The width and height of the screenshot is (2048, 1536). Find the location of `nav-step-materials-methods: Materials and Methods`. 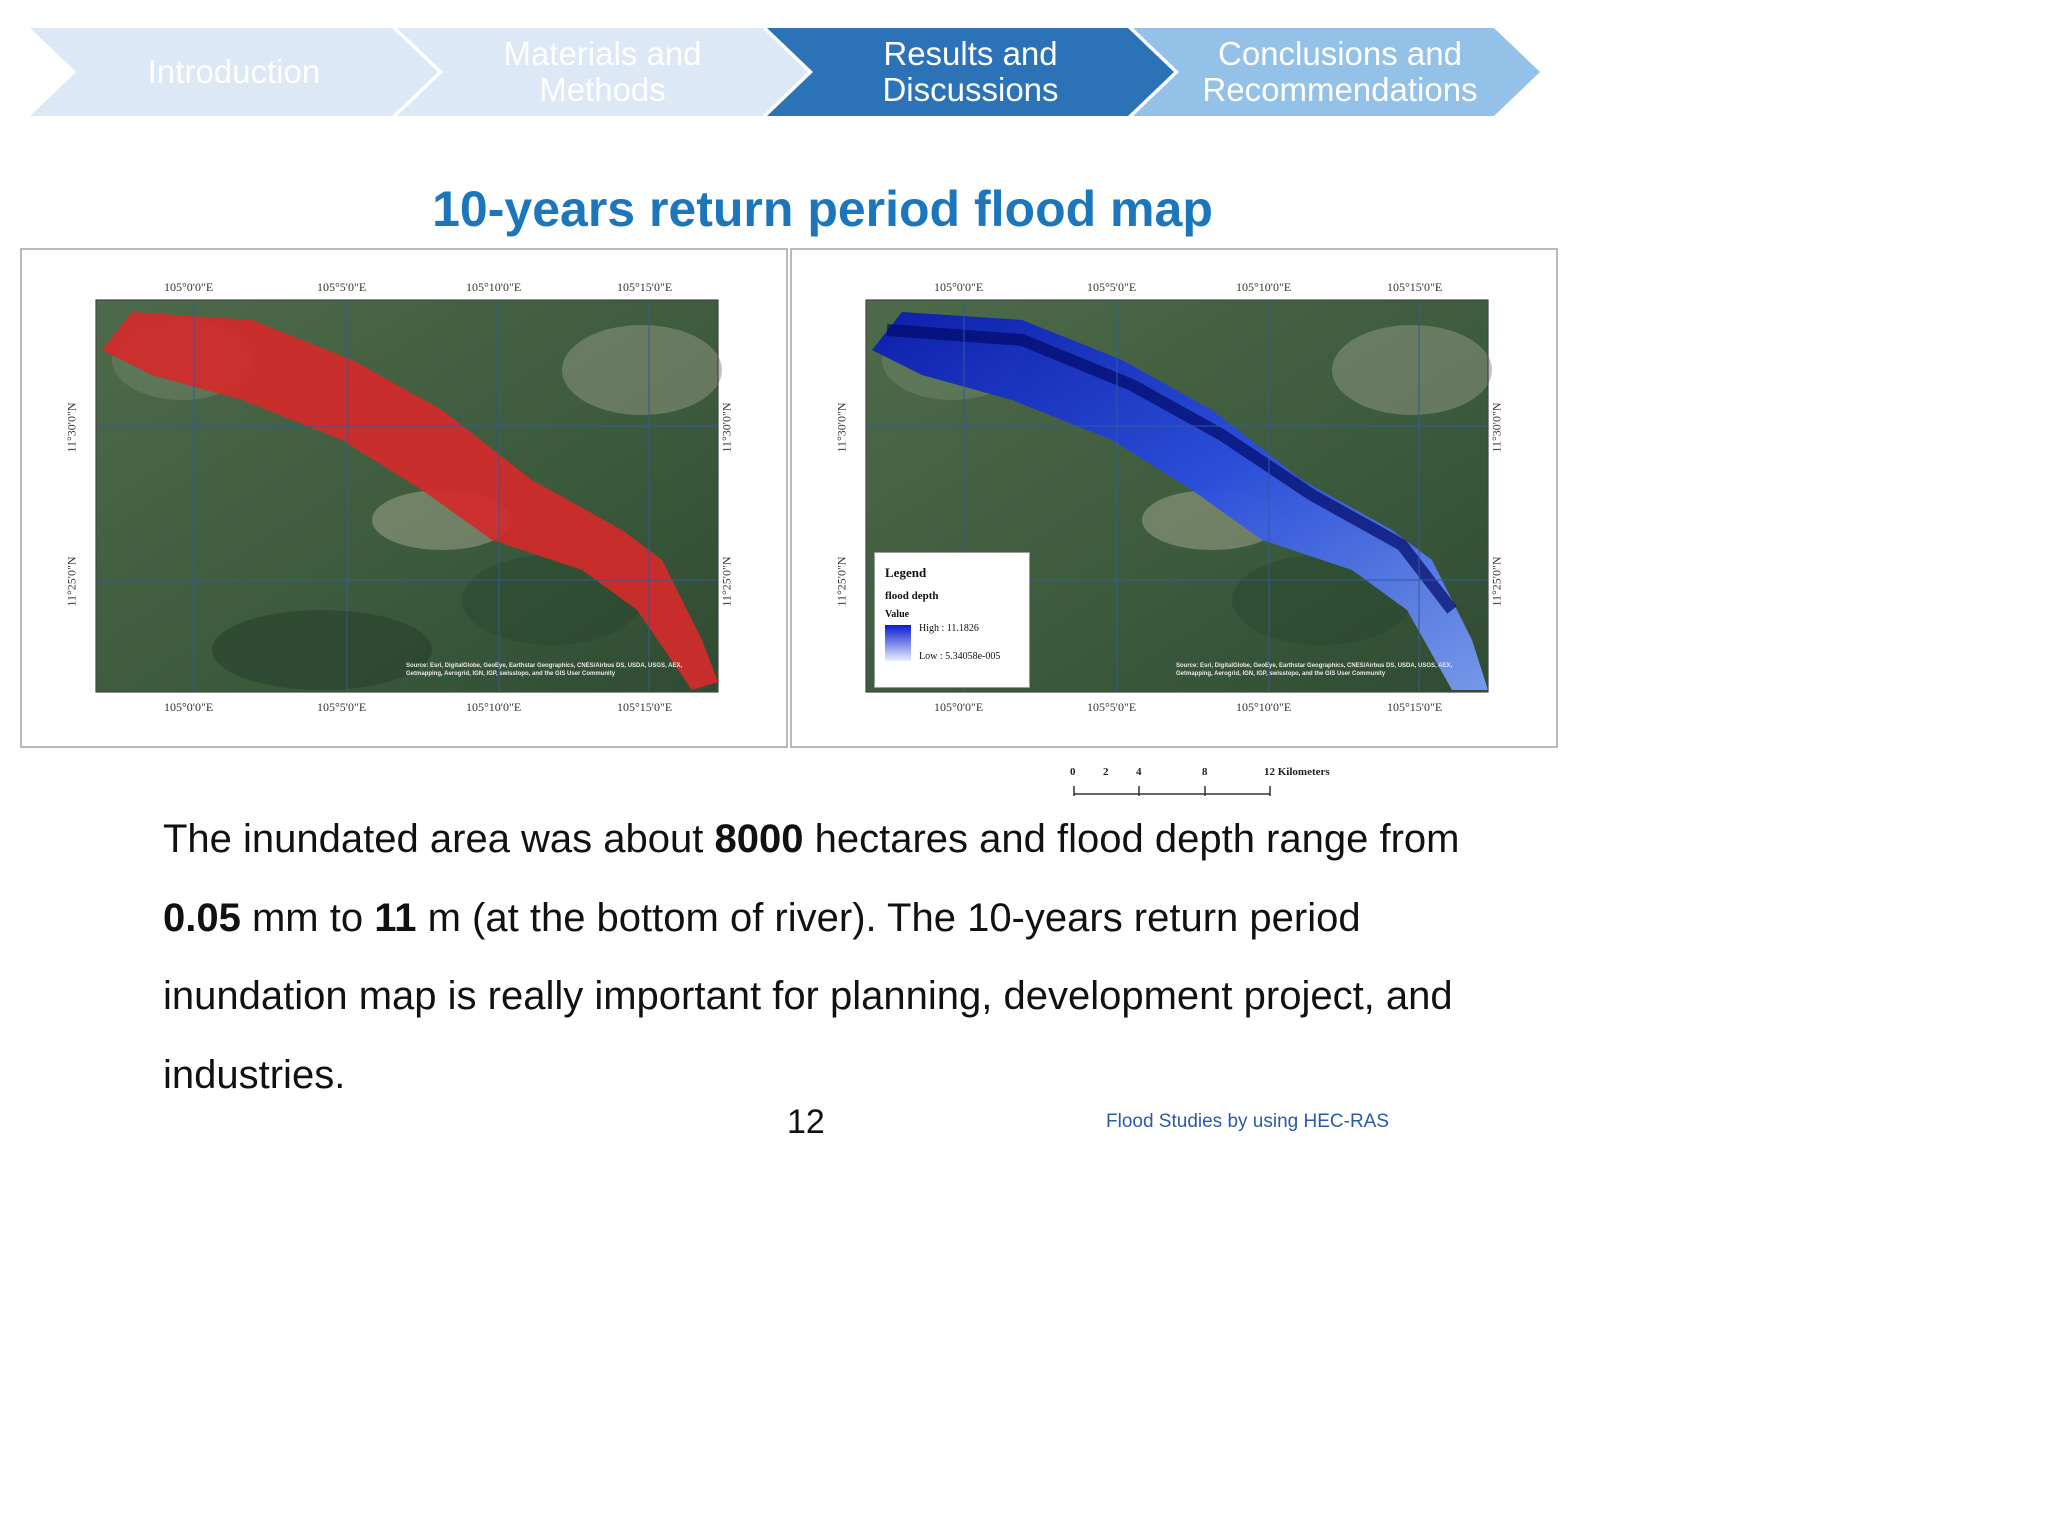

nav-step-materials-methods: Materials and Methods is located at coordinates (602, 71).